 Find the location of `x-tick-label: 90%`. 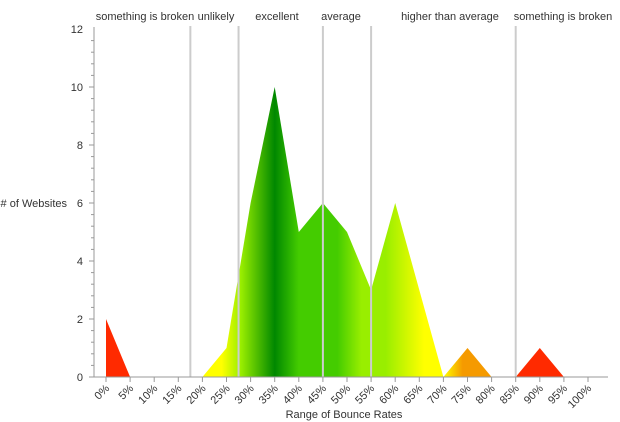

x-tick-label: 90% is located at coordinates (534, 394).